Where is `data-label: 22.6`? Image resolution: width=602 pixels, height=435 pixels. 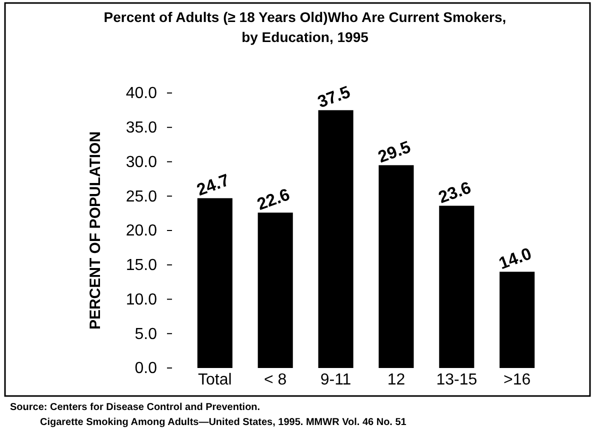 data-label: 22.6 is located at coordinates (273, 199).